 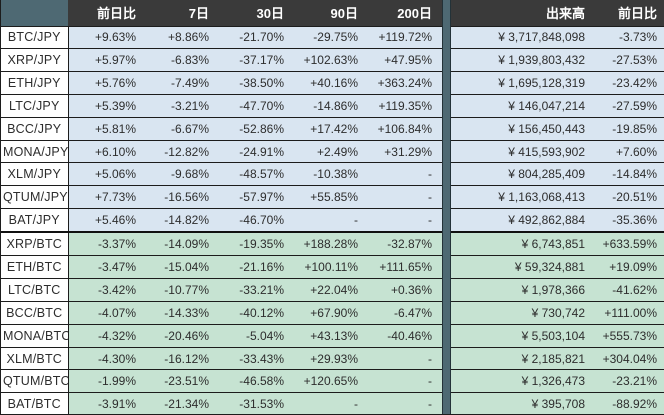 I want to click on volume-day-change-cell: +7.60%, so click(x=629, y=151).